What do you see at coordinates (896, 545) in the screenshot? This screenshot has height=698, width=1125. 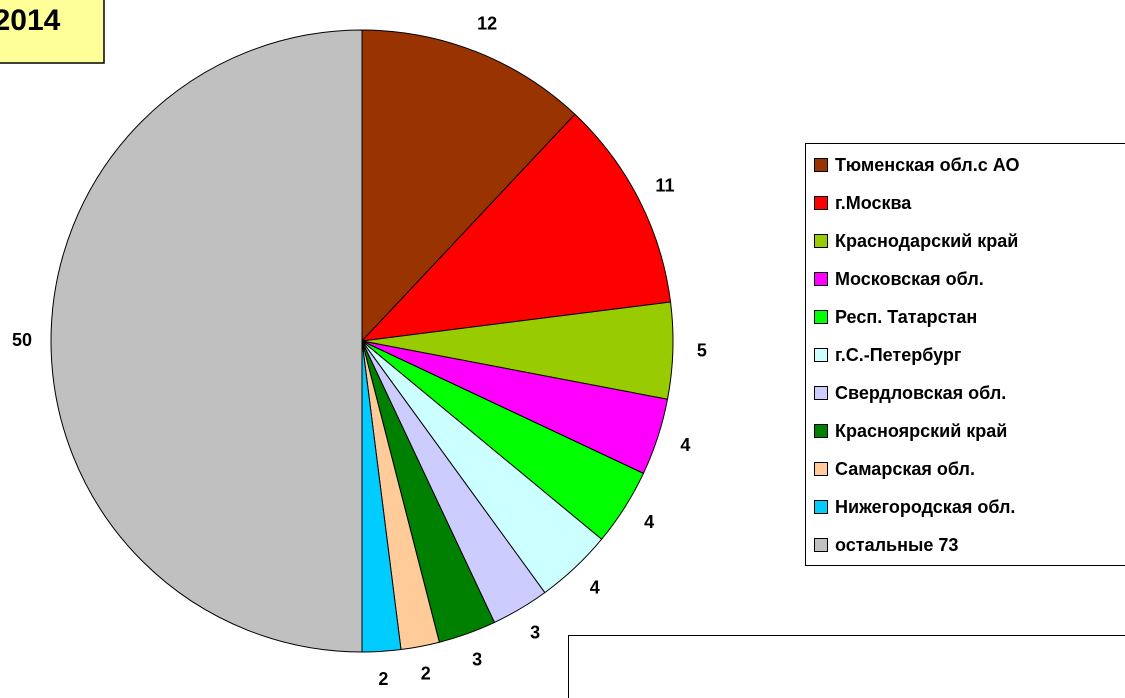 I see `legend-label: остальные 73` at bounding box center [896, 545].